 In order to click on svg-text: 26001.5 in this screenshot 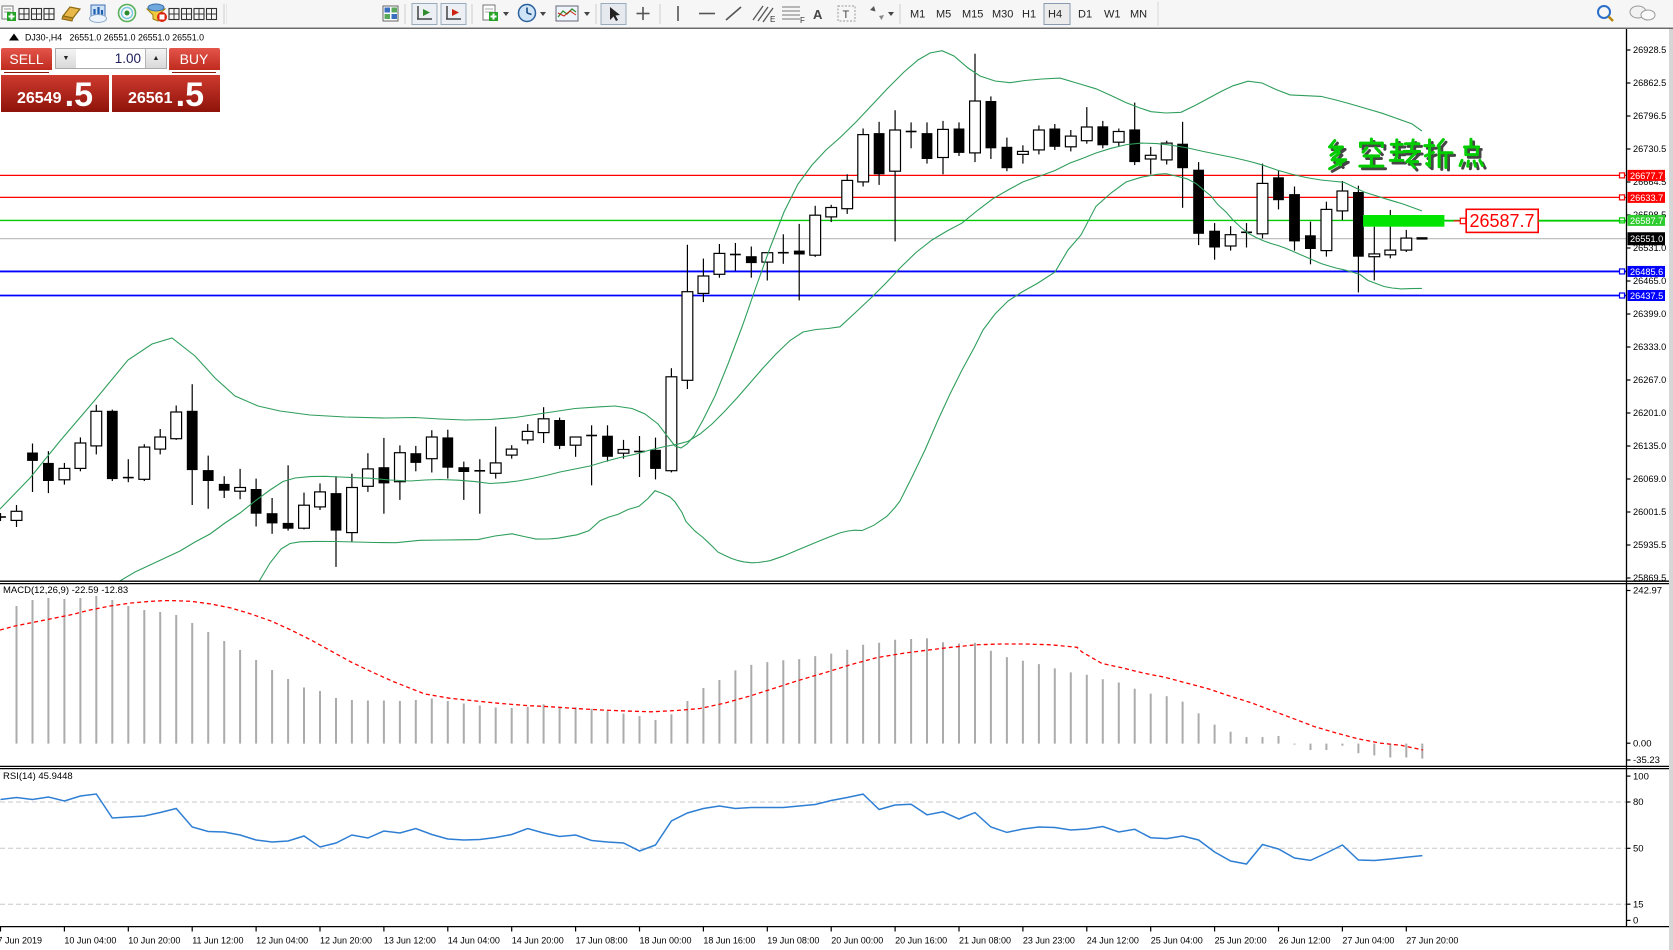, I will do `click(1649, 512)`.